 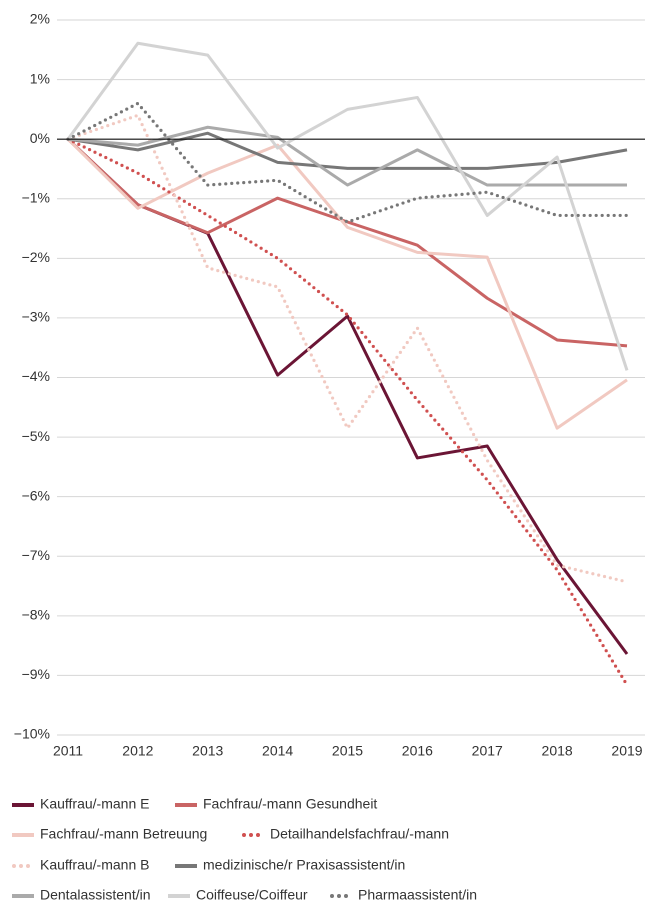 What do you see at coordinates (557, 751) in the screenshot?
I see `x-tick-label: 2018` at bounding box center [557, 751].